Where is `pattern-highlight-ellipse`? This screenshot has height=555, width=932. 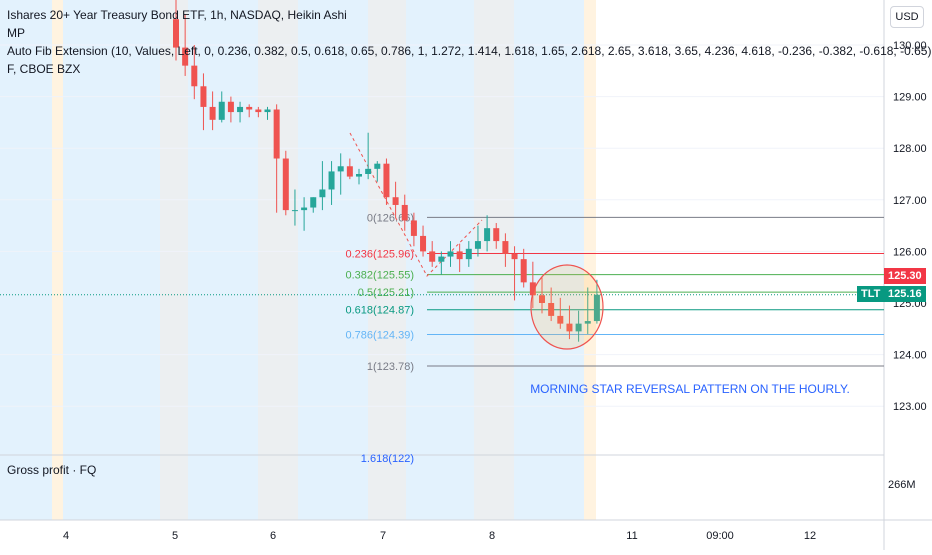
pattern-highlight-ellipse is located at coordinates (567, 307).